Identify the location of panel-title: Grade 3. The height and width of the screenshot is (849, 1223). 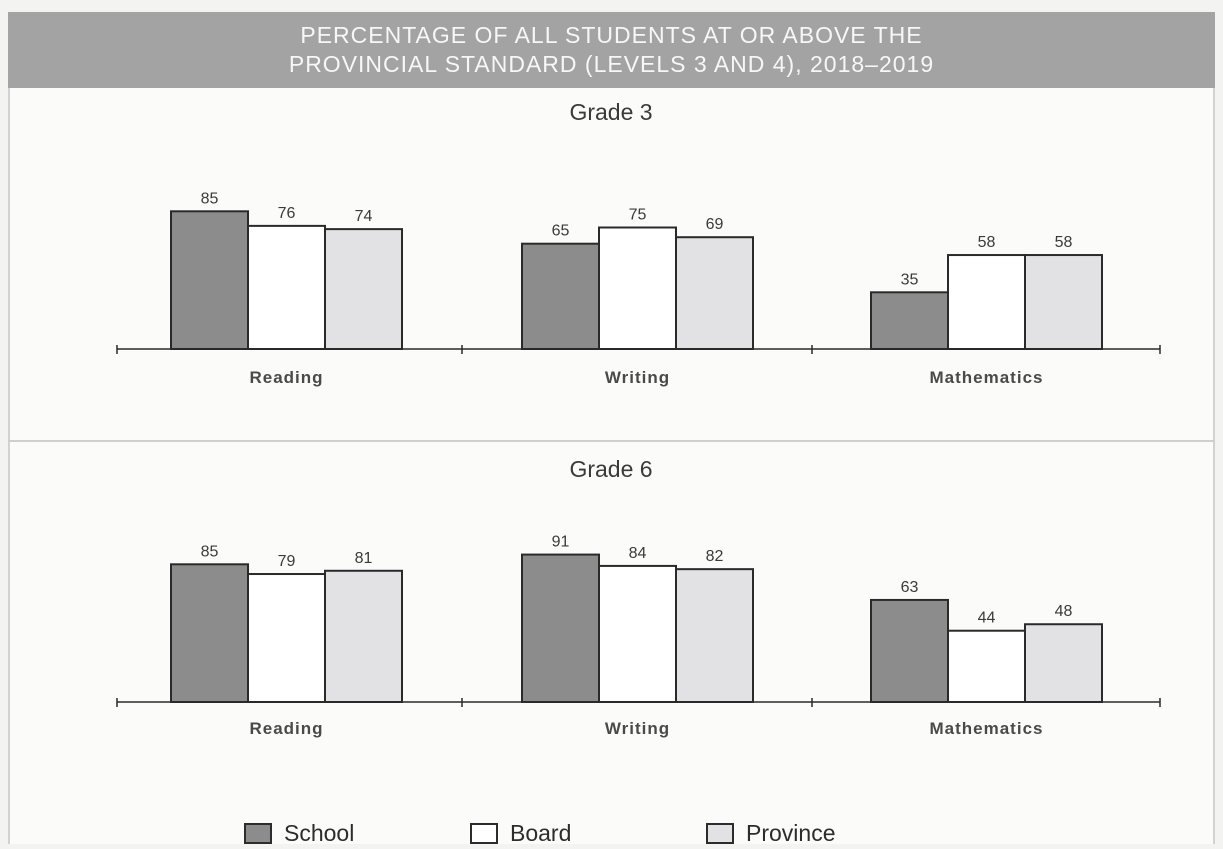
(610, 112).